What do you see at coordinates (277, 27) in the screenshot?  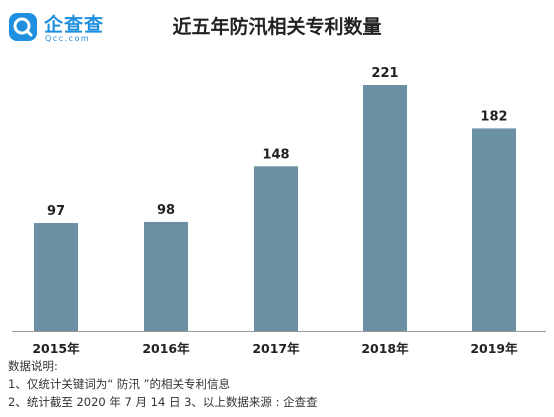 I see `chart-title: 近五年防汛相关专利数量` at bounding box center [277, 27].